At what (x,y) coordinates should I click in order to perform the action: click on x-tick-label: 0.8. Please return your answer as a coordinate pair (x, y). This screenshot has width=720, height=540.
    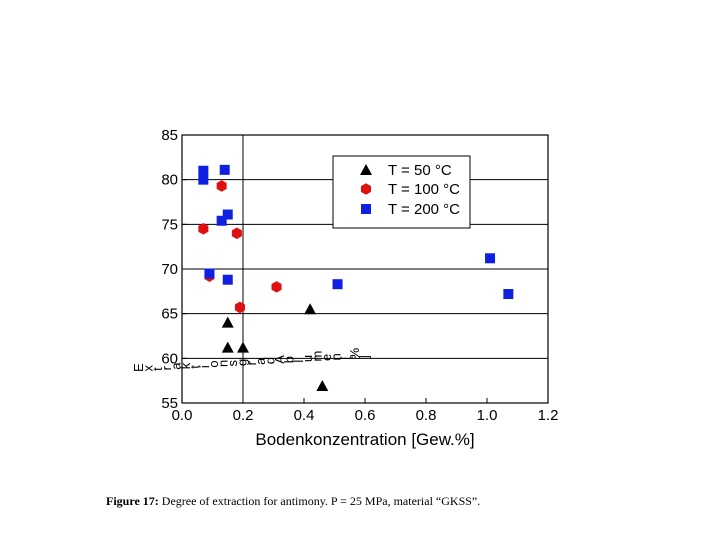
    Looking at the image, I should click on (426, 415).